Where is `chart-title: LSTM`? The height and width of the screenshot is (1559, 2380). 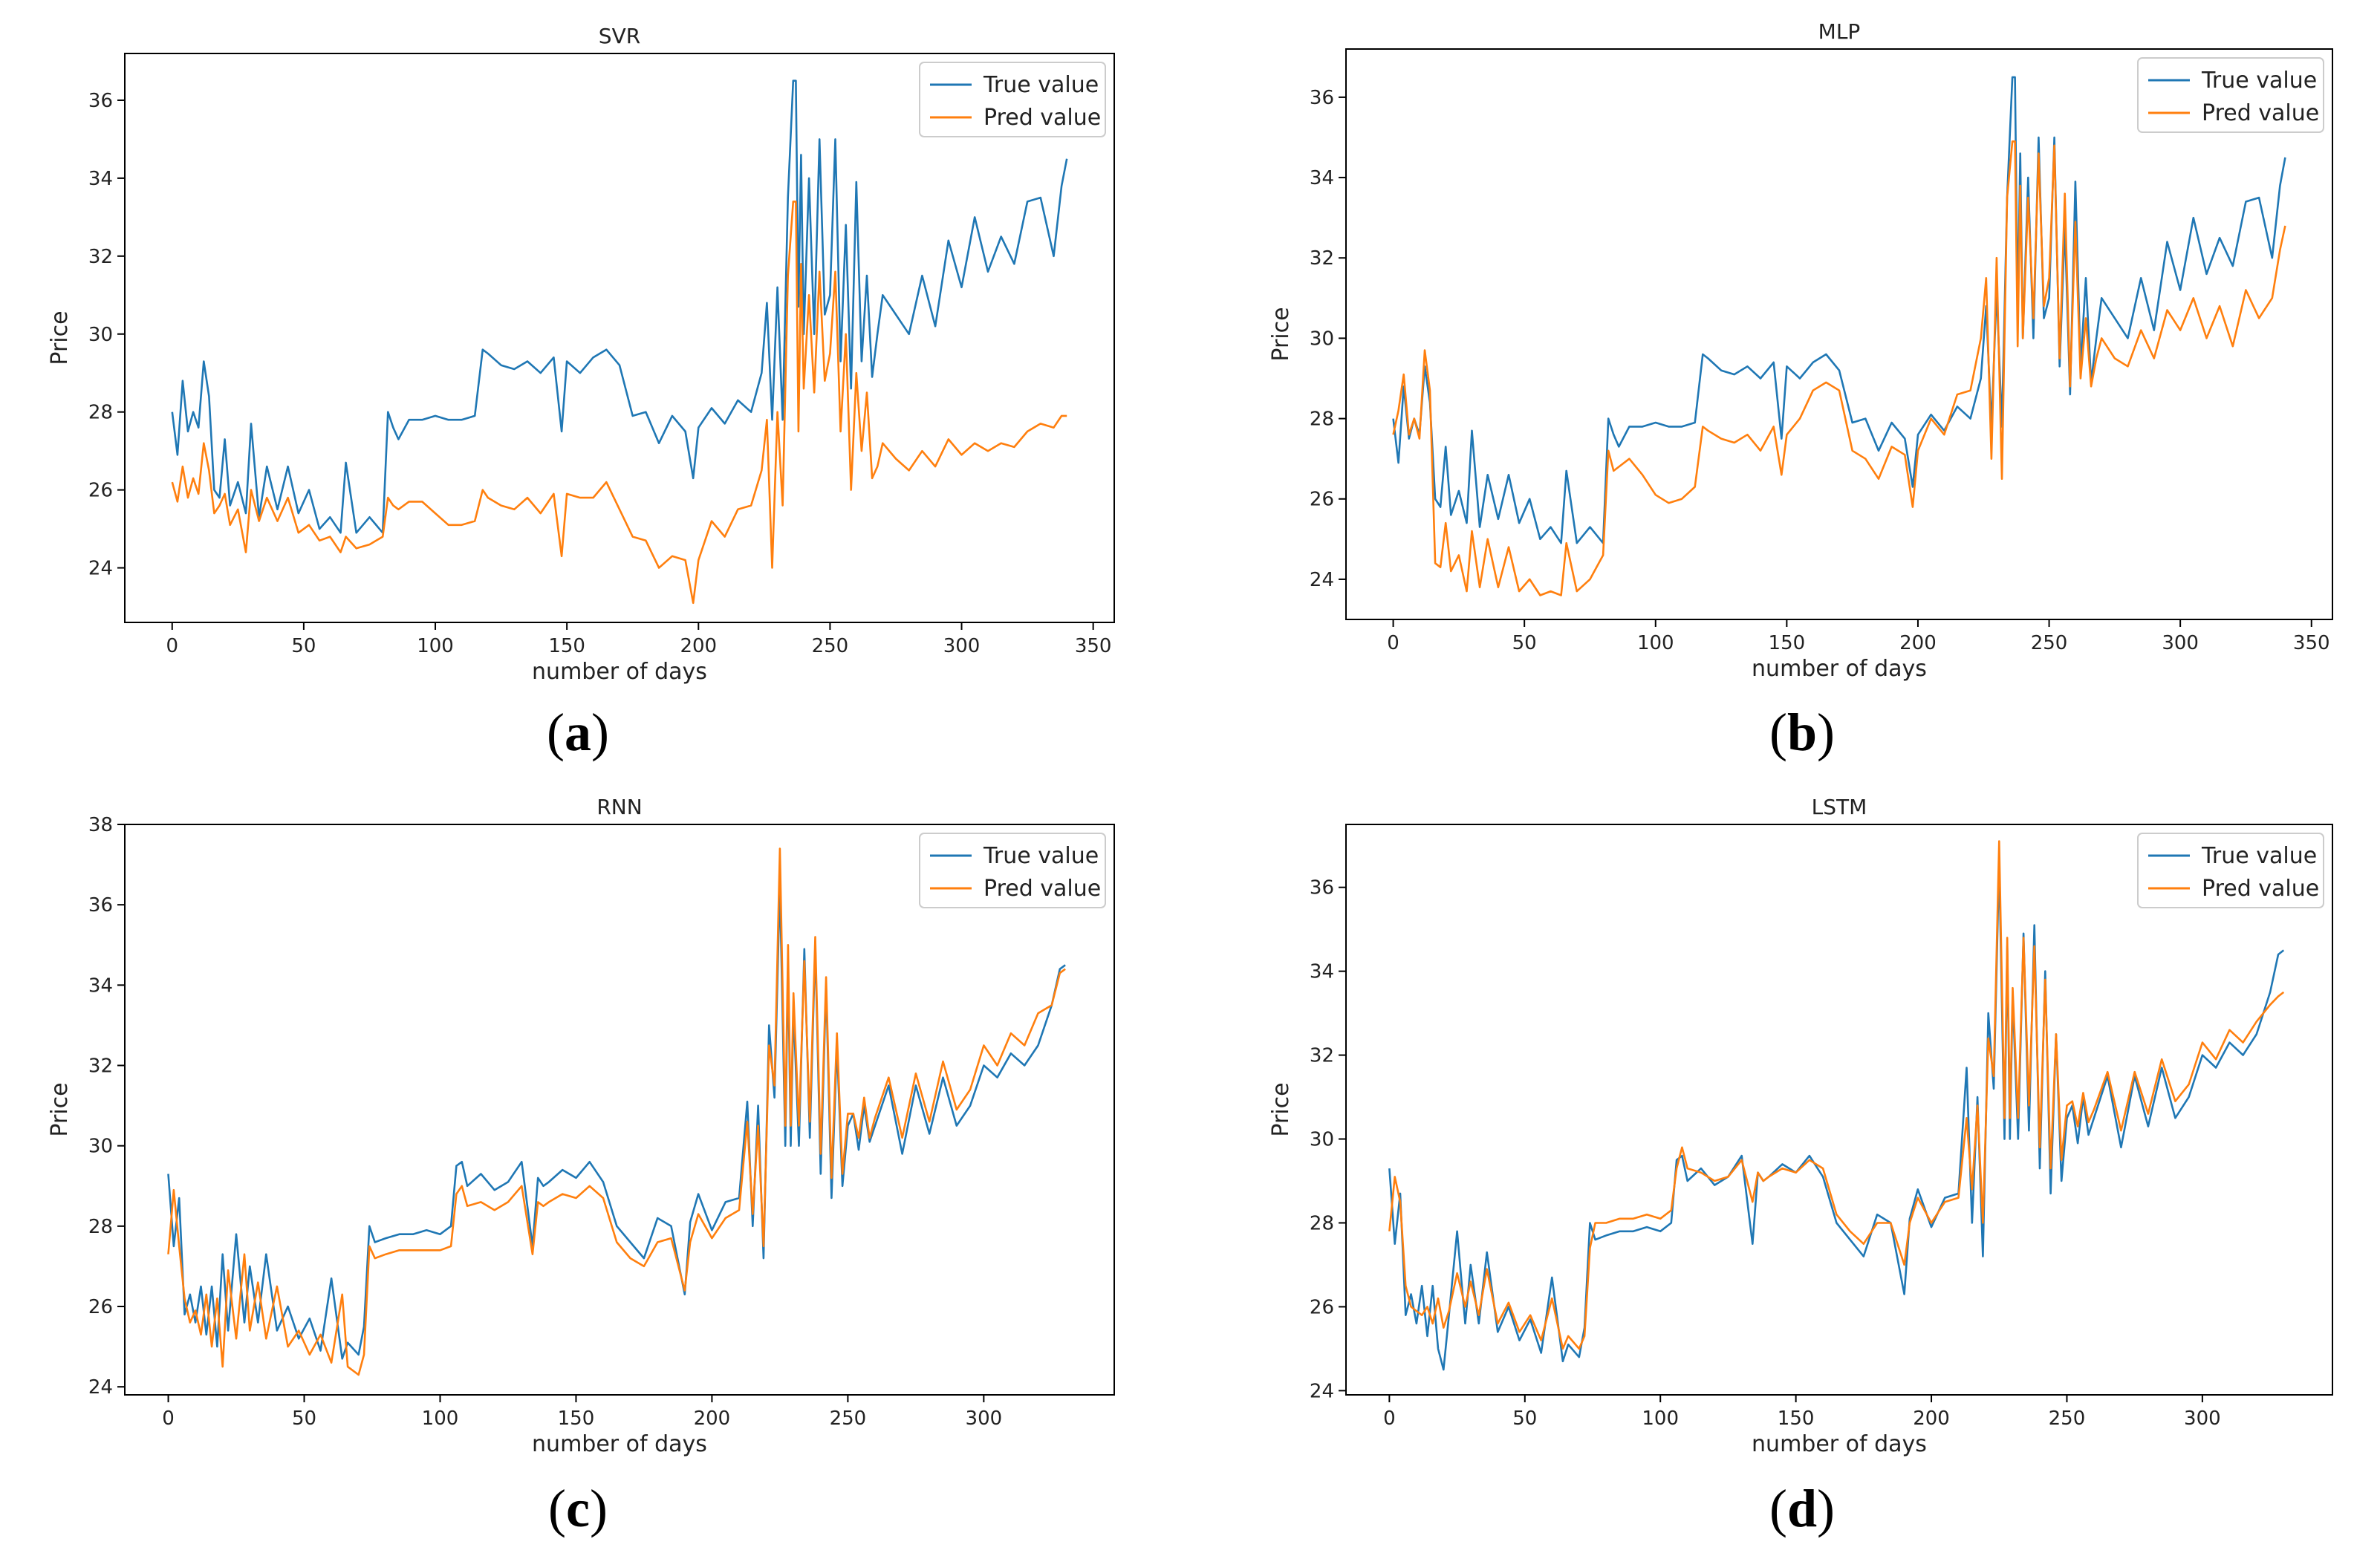
chart-title: LSTM is located at coordinates (1840, 807).